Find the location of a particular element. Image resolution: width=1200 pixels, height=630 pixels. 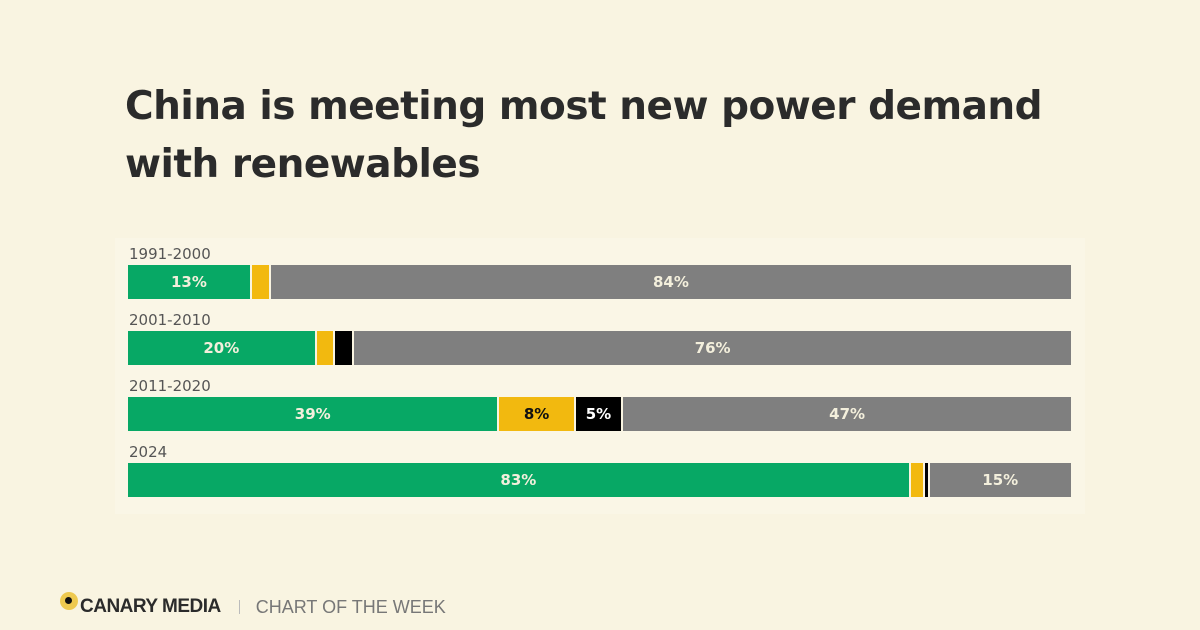

data-label: 39% is located at coordinates (312, 414).